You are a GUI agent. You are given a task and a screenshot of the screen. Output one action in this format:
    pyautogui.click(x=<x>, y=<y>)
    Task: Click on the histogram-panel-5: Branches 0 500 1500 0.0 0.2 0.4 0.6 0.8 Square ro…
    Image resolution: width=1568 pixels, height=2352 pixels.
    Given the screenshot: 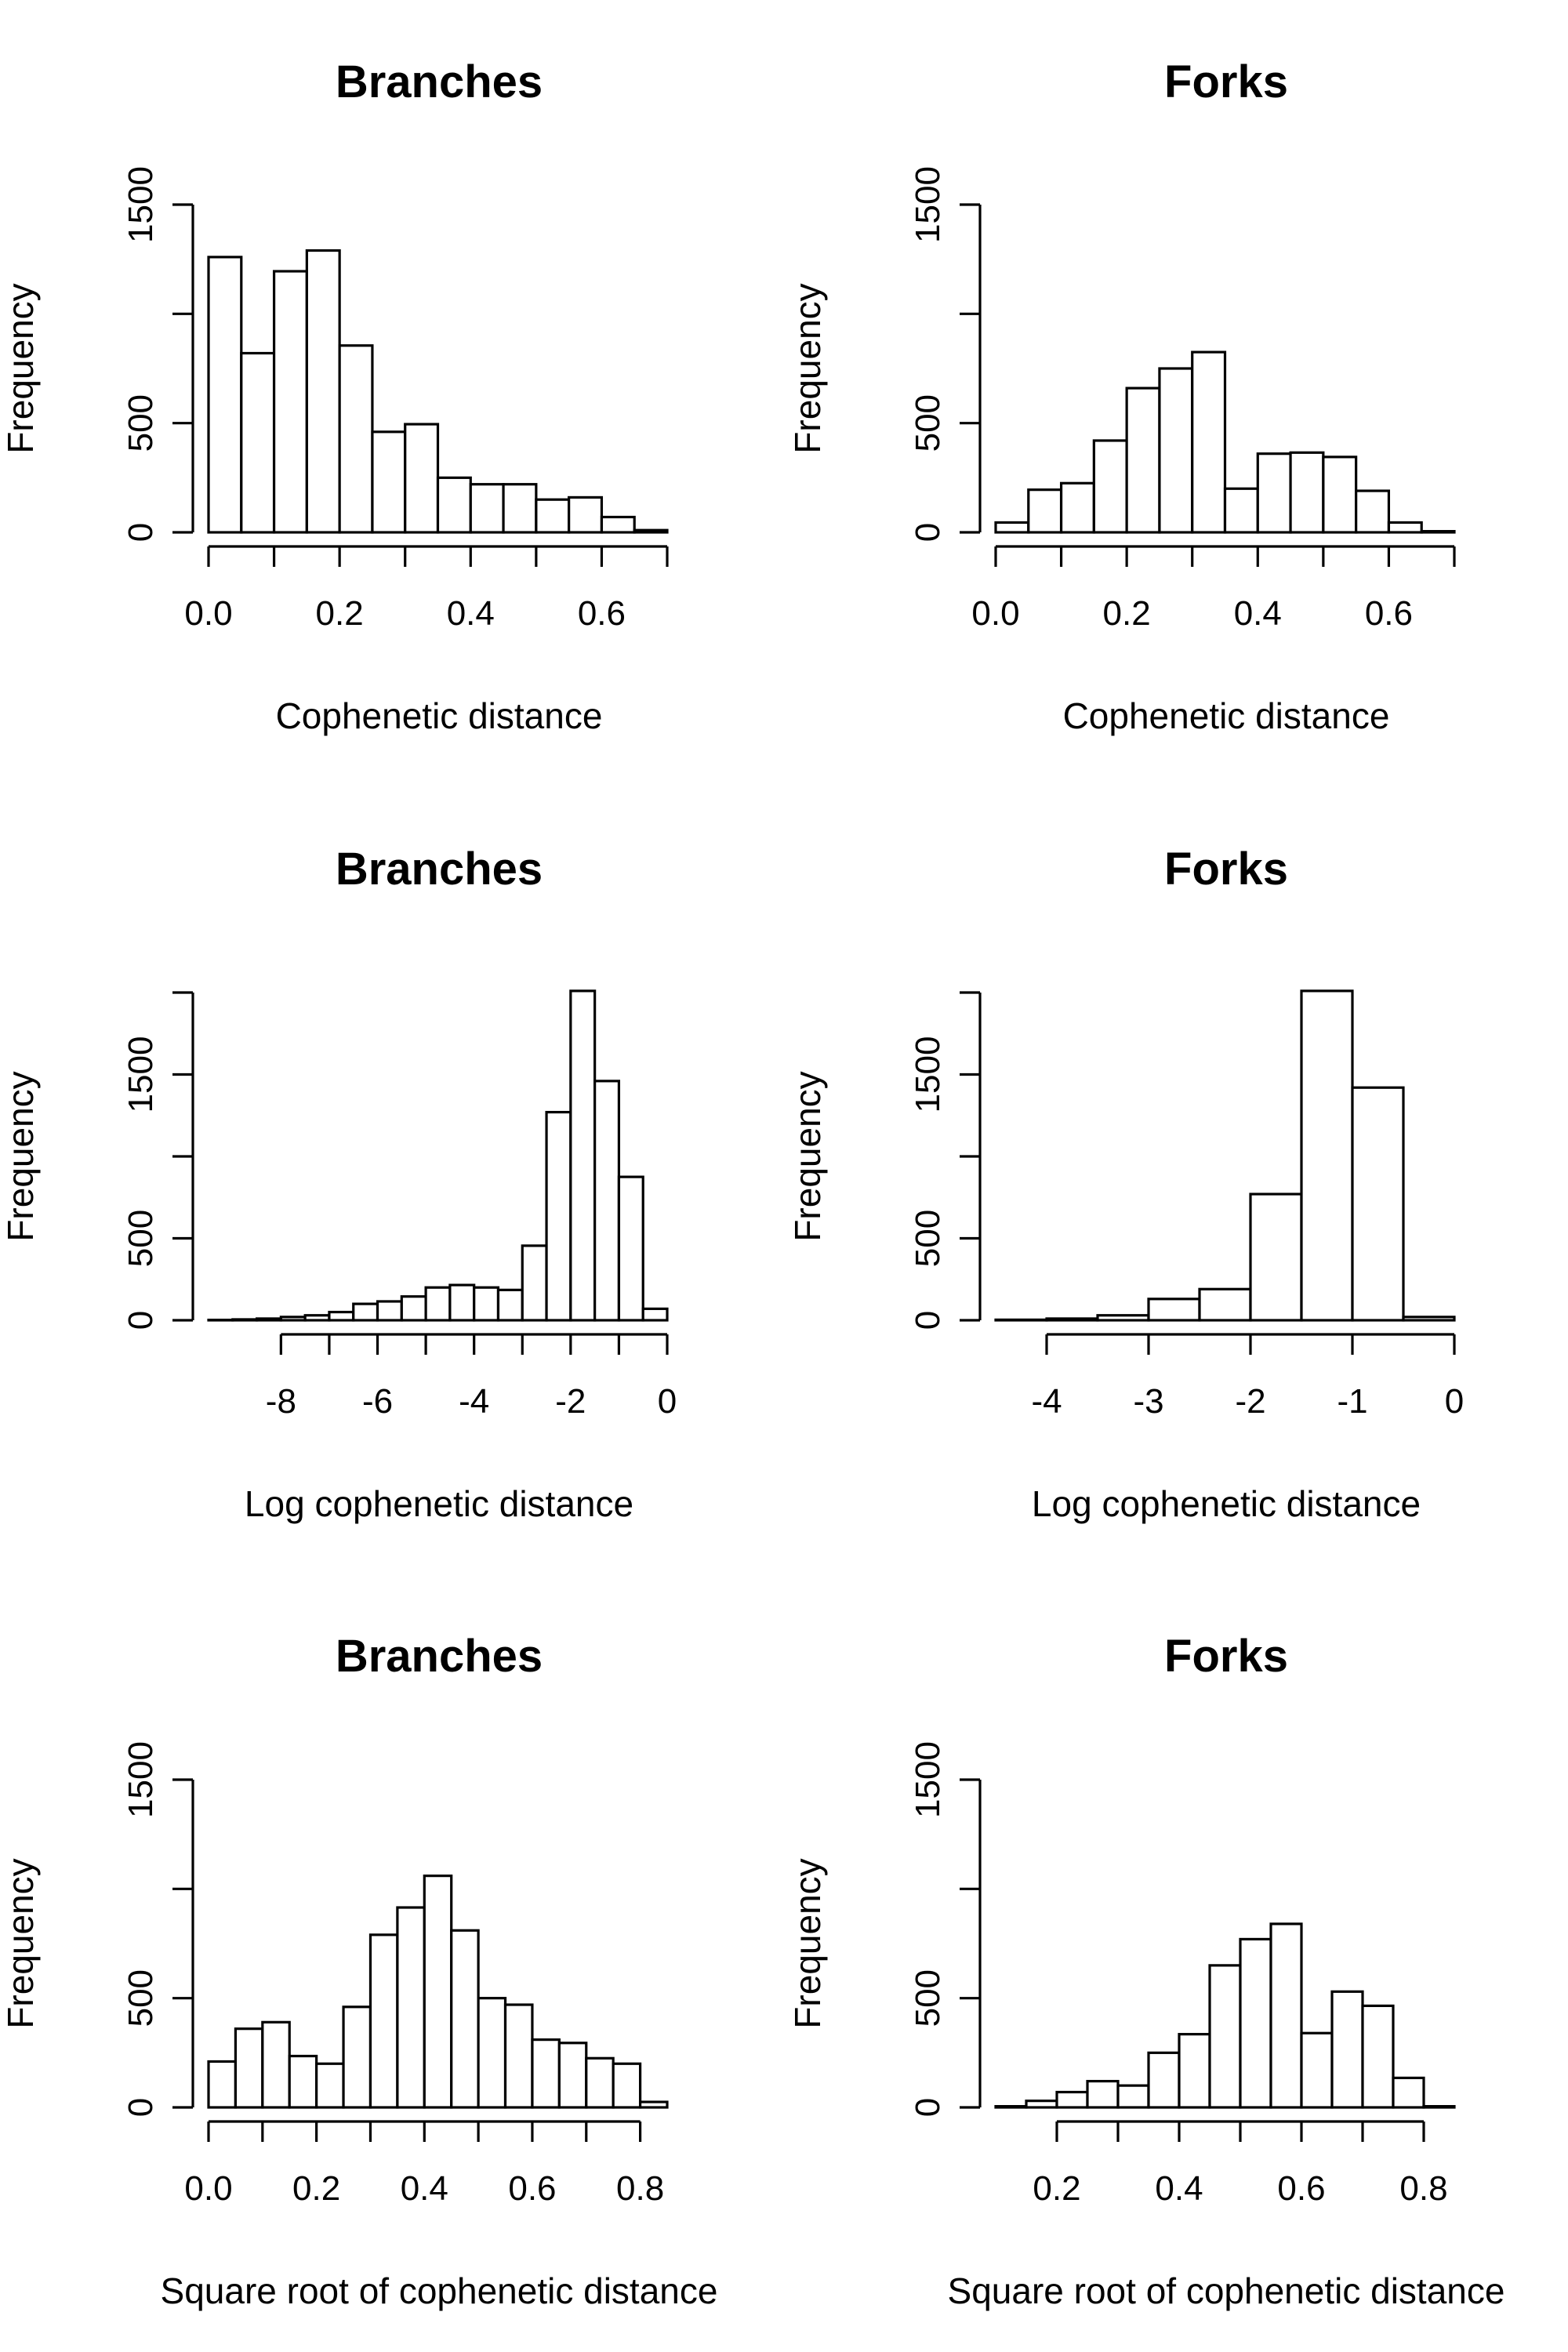 What is the action you would take?
    pyautogui.click(x=358, y=1971)
    